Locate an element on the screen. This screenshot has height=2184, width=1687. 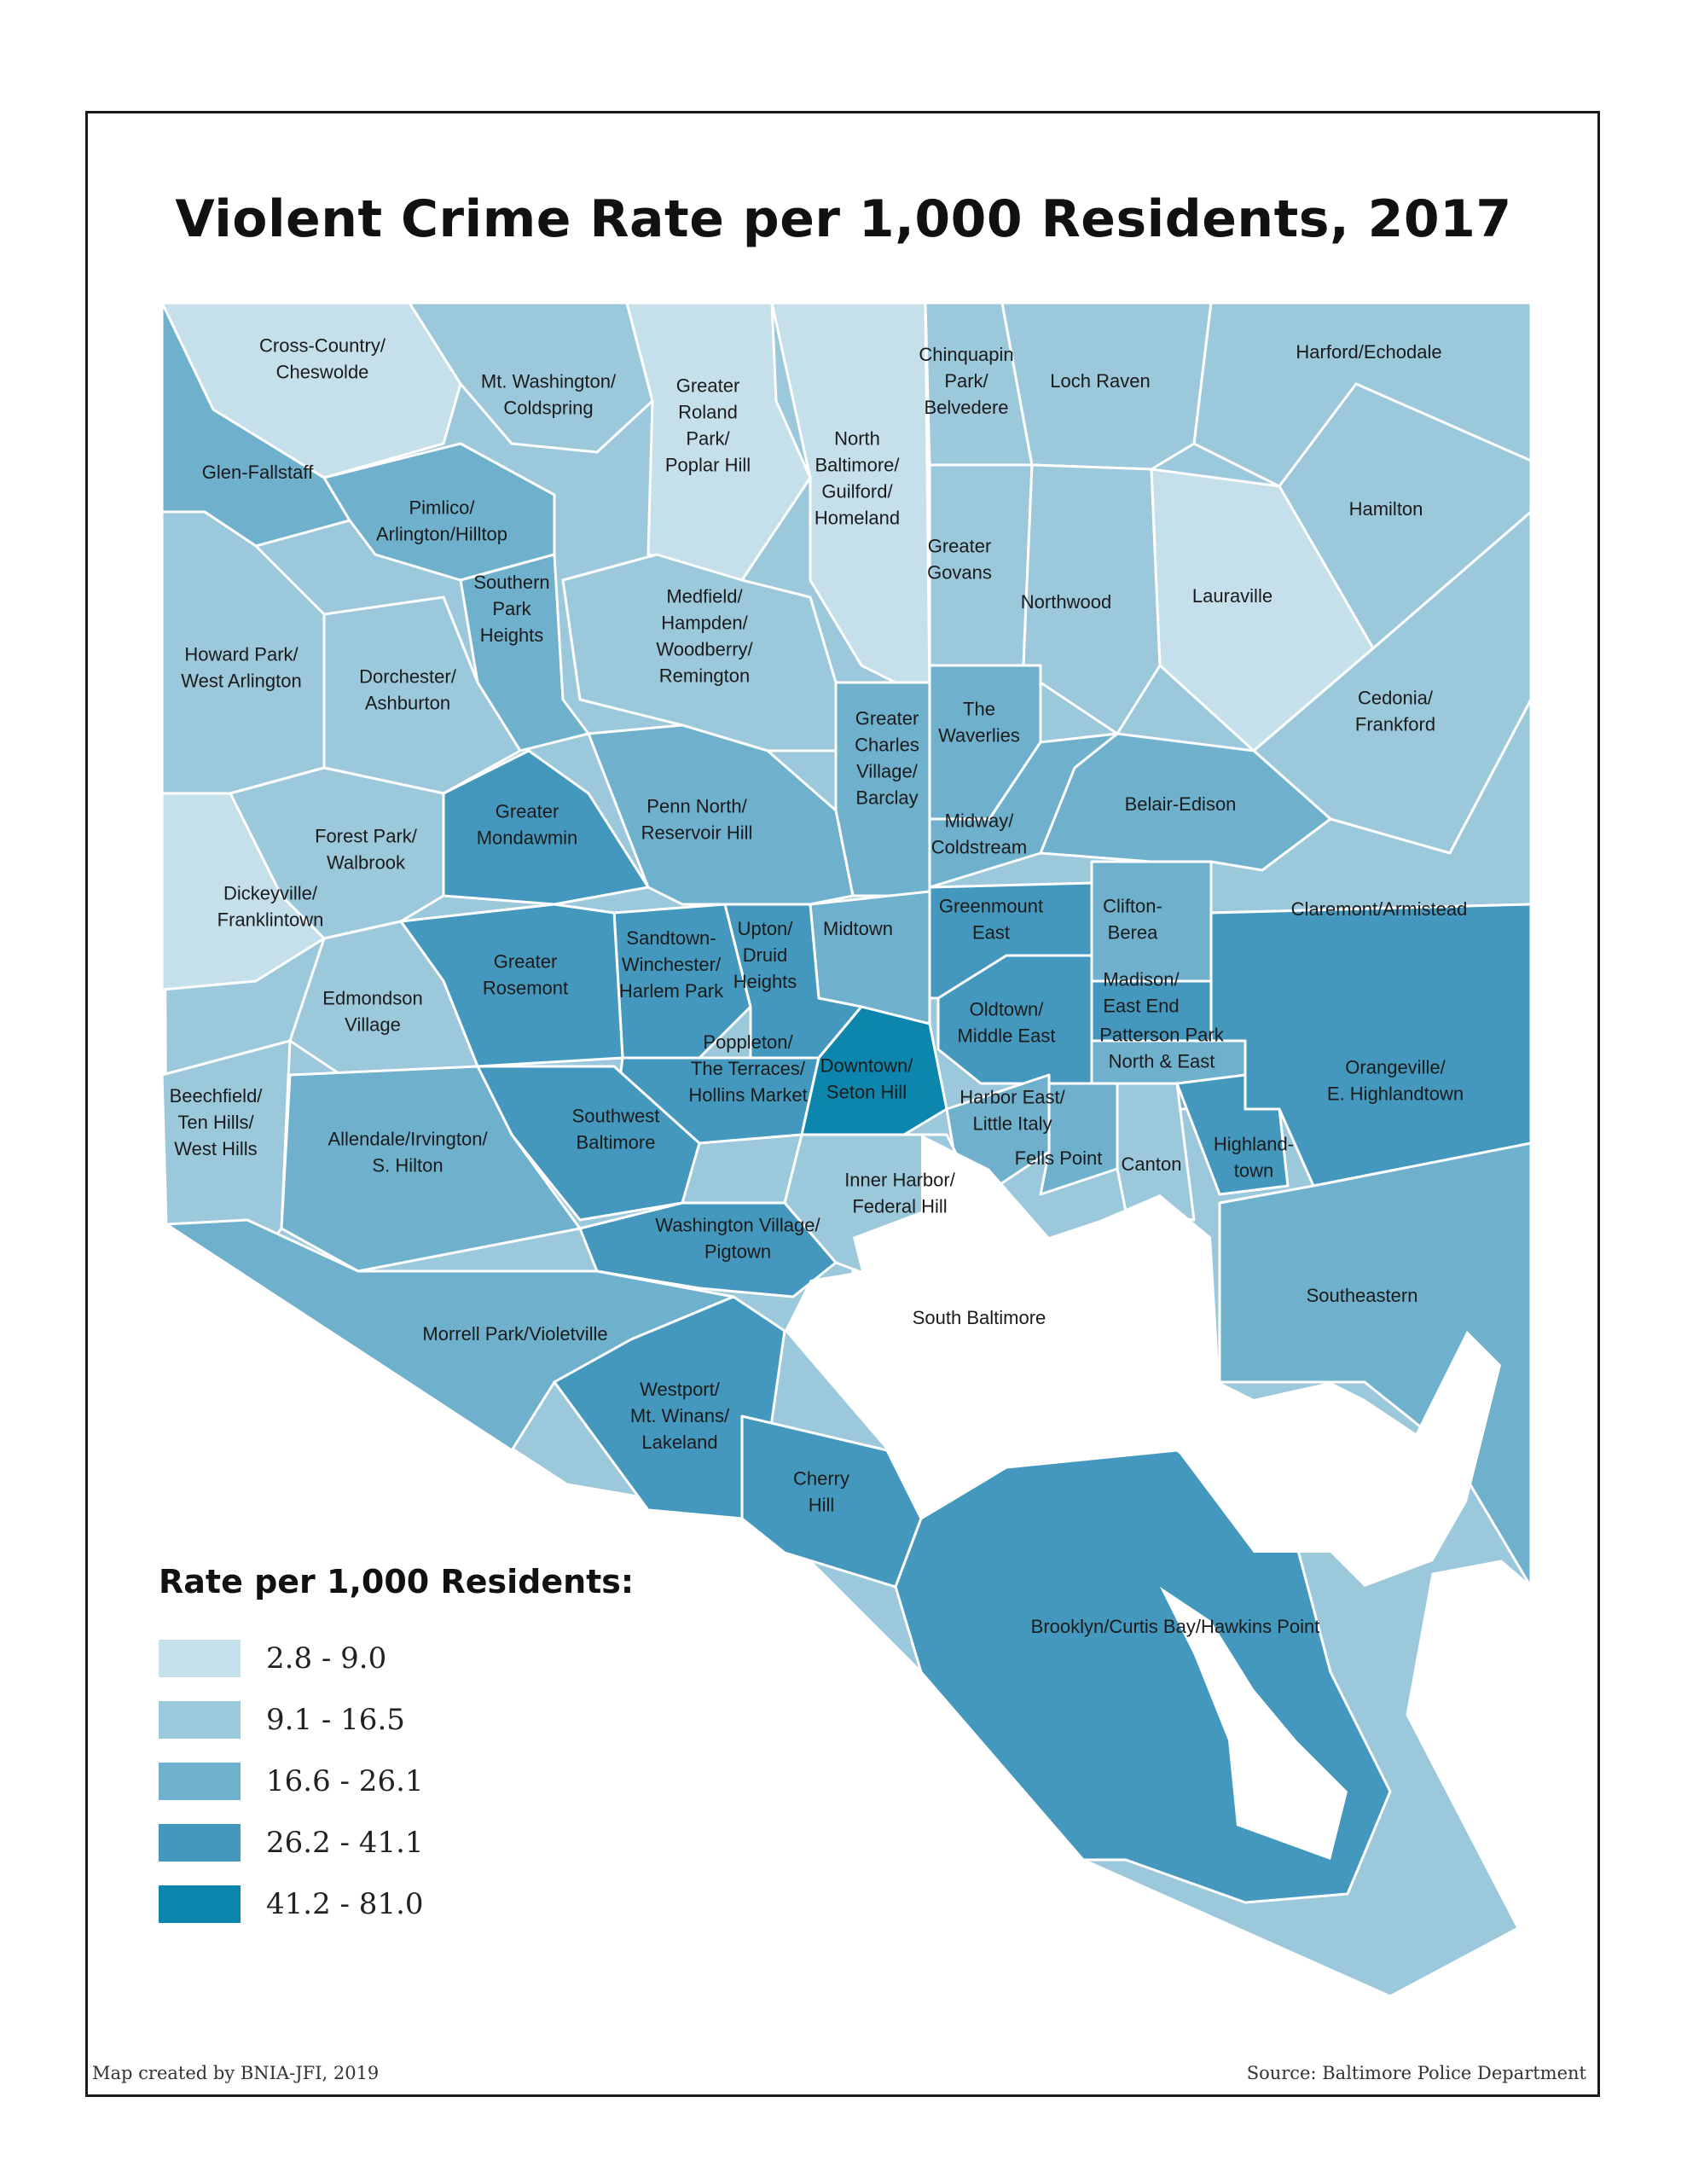
neighborhood-label-line: Southwest is located at coordinates (616, 1116).